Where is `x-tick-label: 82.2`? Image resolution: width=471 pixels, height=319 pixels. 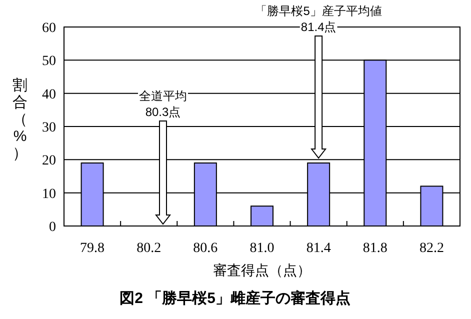 x-tick-label: 82.2 is located at coordinates (431, 248).